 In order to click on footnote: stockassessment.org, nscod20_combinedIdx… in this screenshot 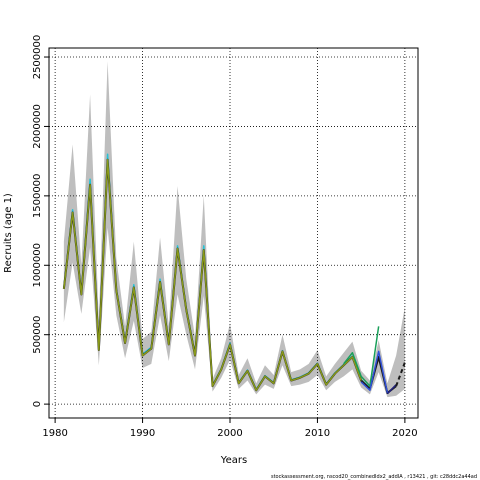, I will do `click(374, 477)`.